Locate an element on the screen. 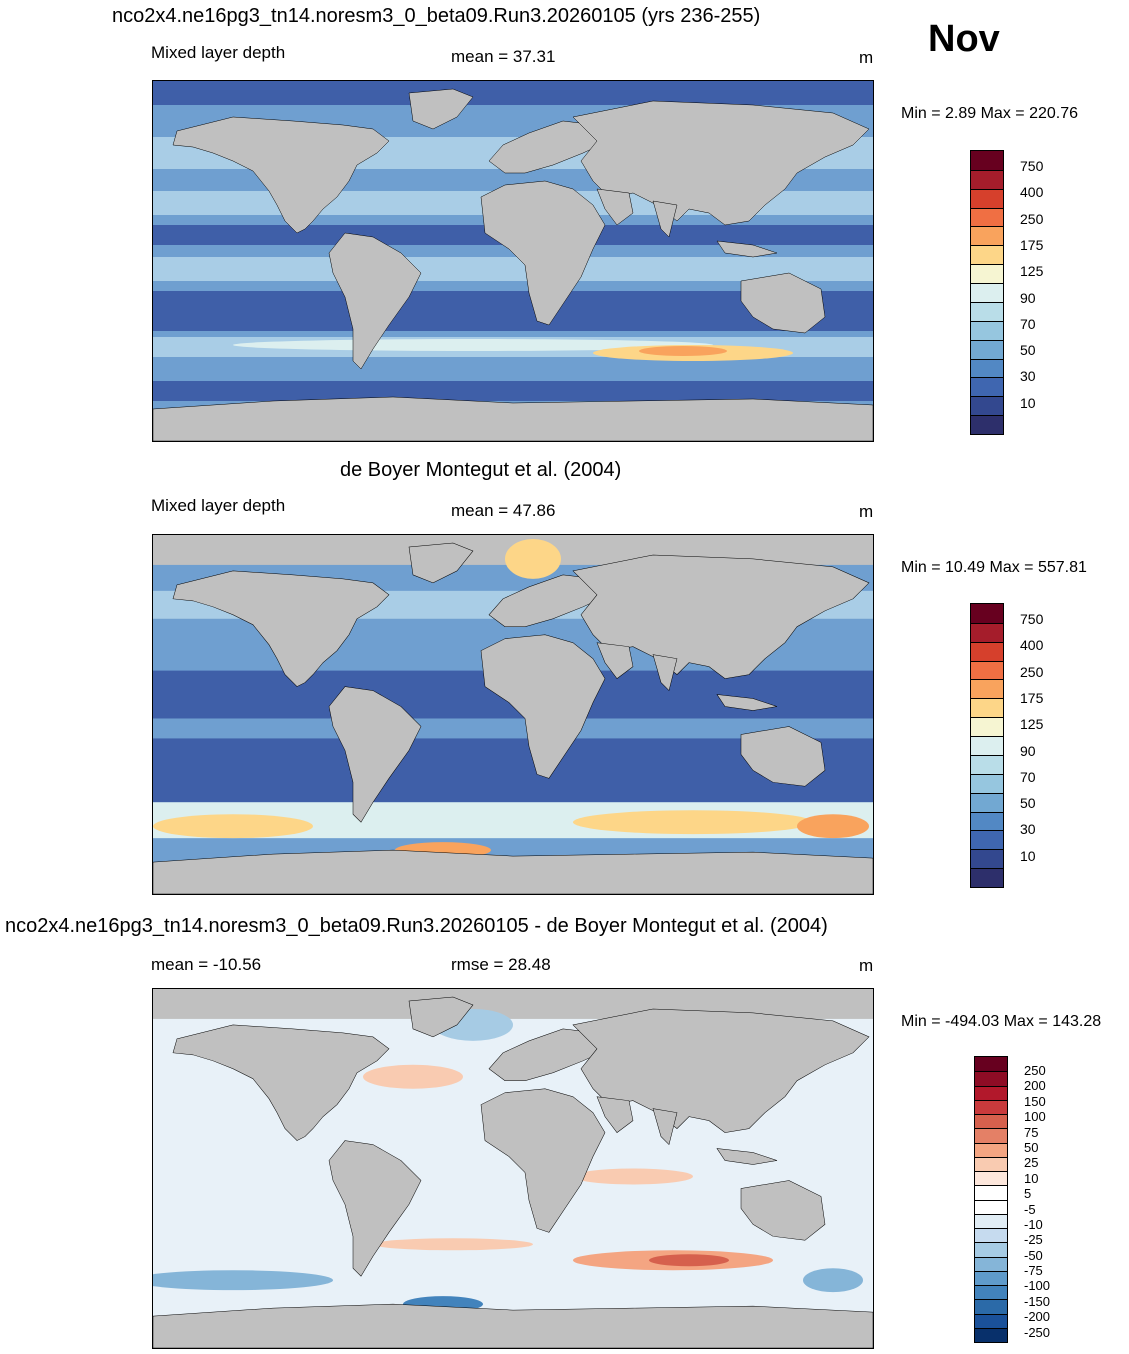  panel1-unit: m is located at coordinates (866, 57).